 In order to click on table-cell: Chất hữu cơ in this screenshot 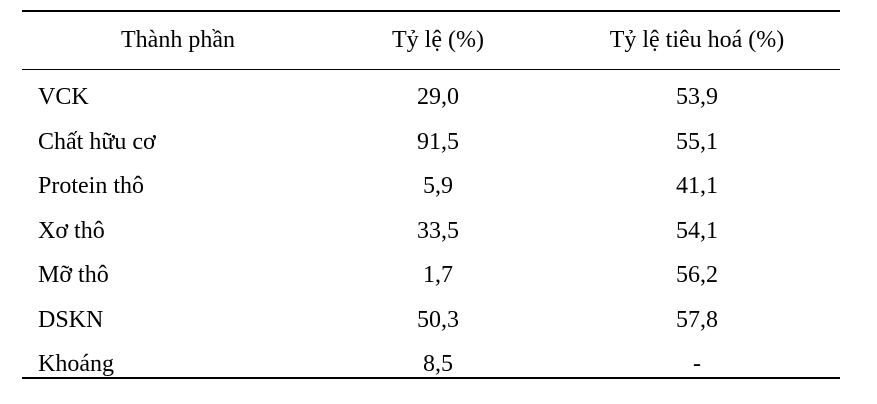, I will do `click(97, 141)`.